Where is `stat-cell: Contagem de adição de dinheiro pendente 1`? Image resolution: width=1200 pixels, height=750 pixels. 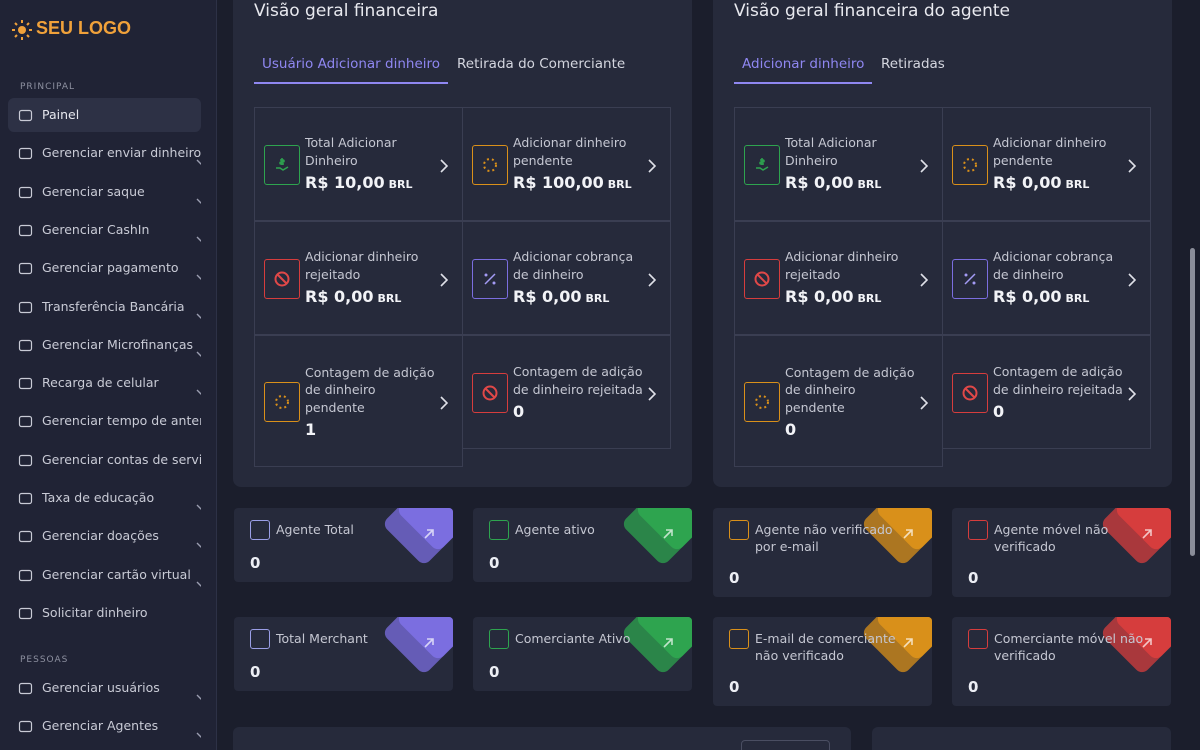 stat-cell: Contagem de adição de dinheiro pendente 1 is located at coordinates (358, 401).